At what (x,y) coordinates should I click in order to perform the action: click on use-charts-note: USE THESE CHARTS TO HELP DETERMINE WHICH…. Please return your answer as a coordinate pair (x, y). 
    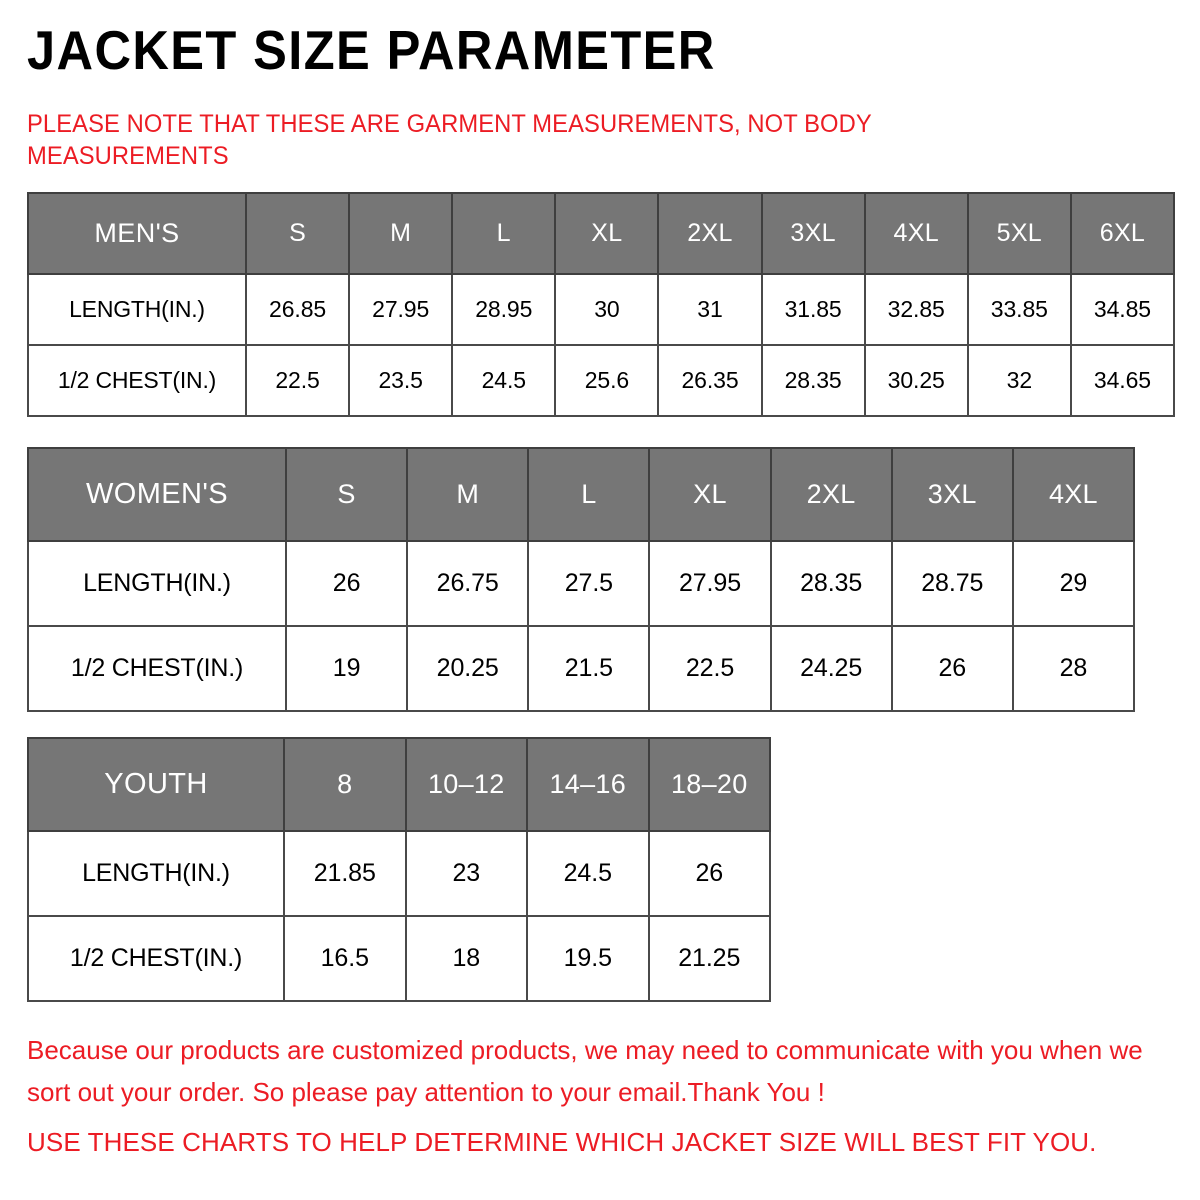
    Looking at the image, I should click on (562, 1142).